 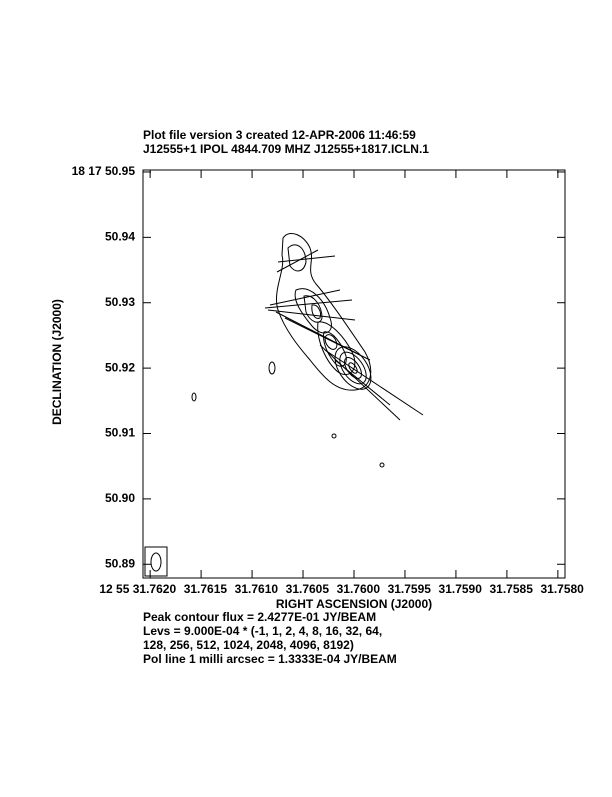 I want to click on note: Peak contour flux = 2.4277E-01 JY/BEAM, so click(x=259, y=617).